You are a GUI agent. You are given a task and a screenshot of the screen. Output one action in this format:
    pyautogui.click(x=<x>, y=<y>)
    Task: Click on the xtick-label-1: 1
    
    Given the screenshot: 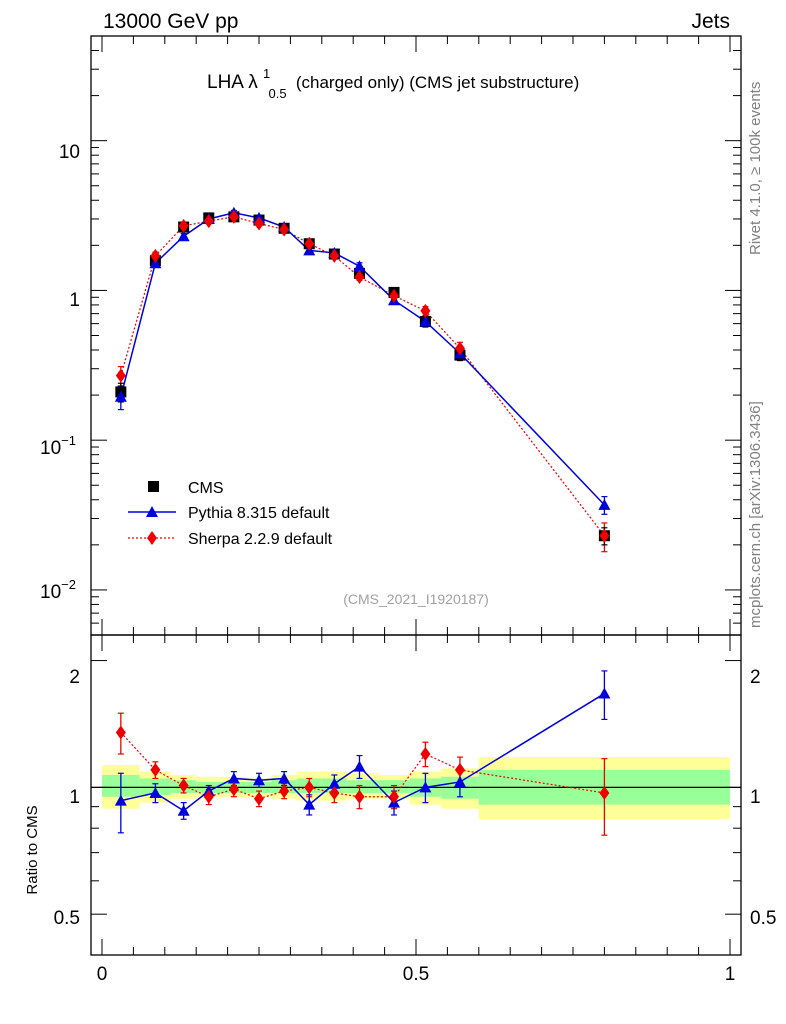 What is the action you would take?
    pyautogui.click(x=730, y=974)
    